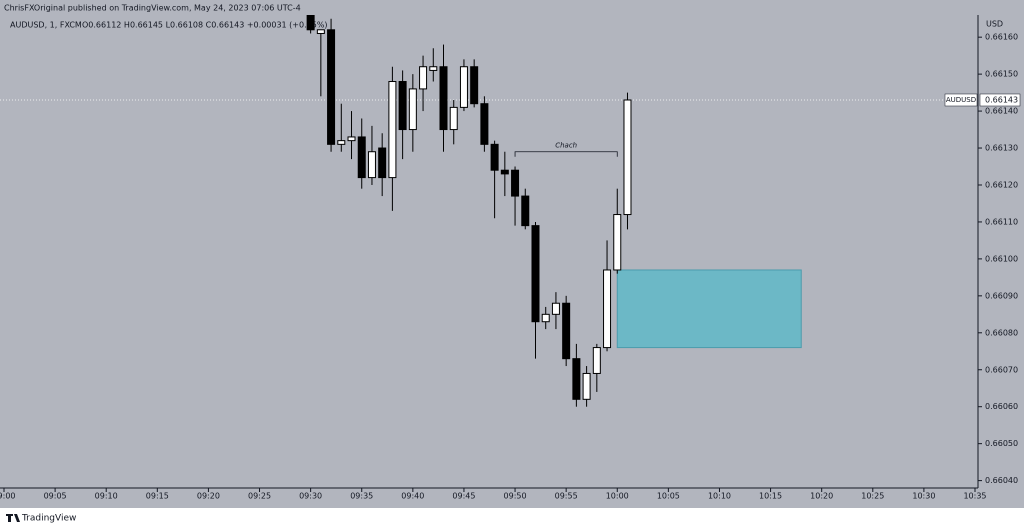 The width and height of the screenshot is (1024, 528). I want to click on footer, so click(512, 518).